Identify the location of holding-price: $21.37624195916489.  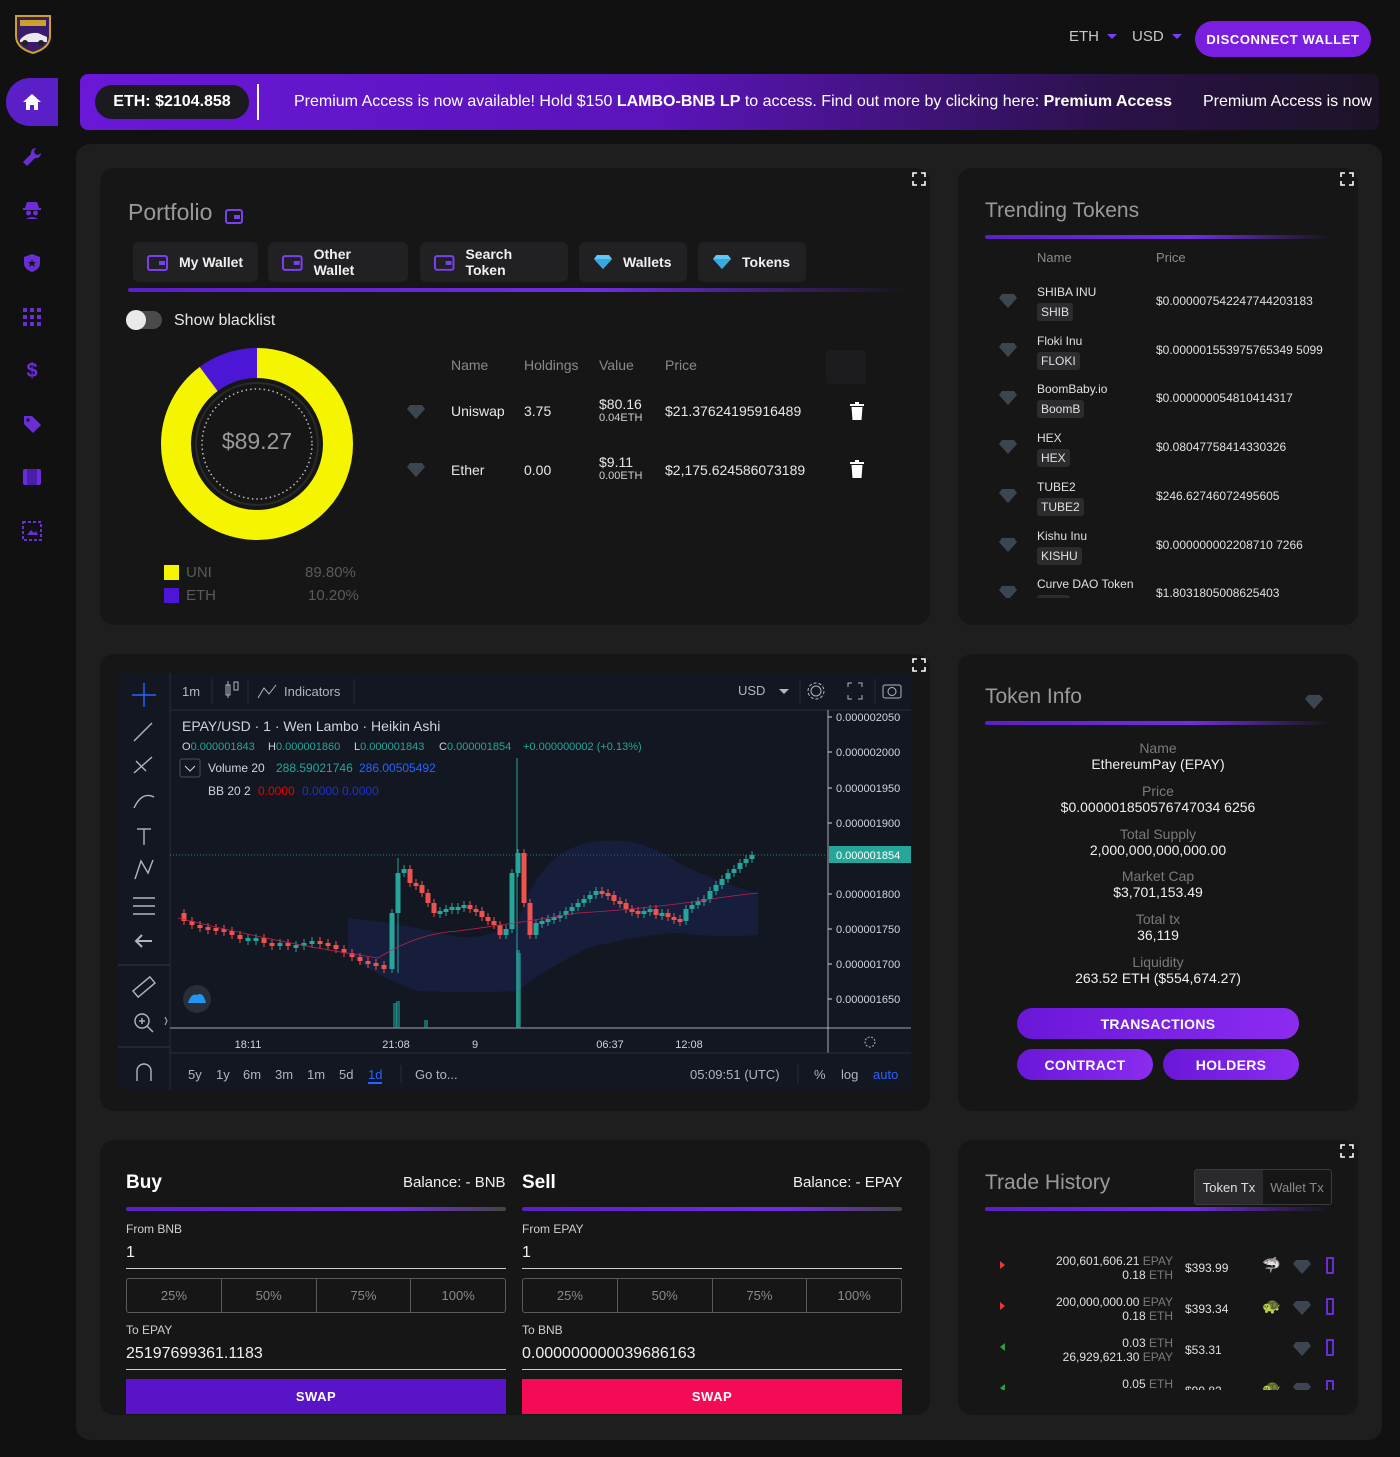
(733, 411).